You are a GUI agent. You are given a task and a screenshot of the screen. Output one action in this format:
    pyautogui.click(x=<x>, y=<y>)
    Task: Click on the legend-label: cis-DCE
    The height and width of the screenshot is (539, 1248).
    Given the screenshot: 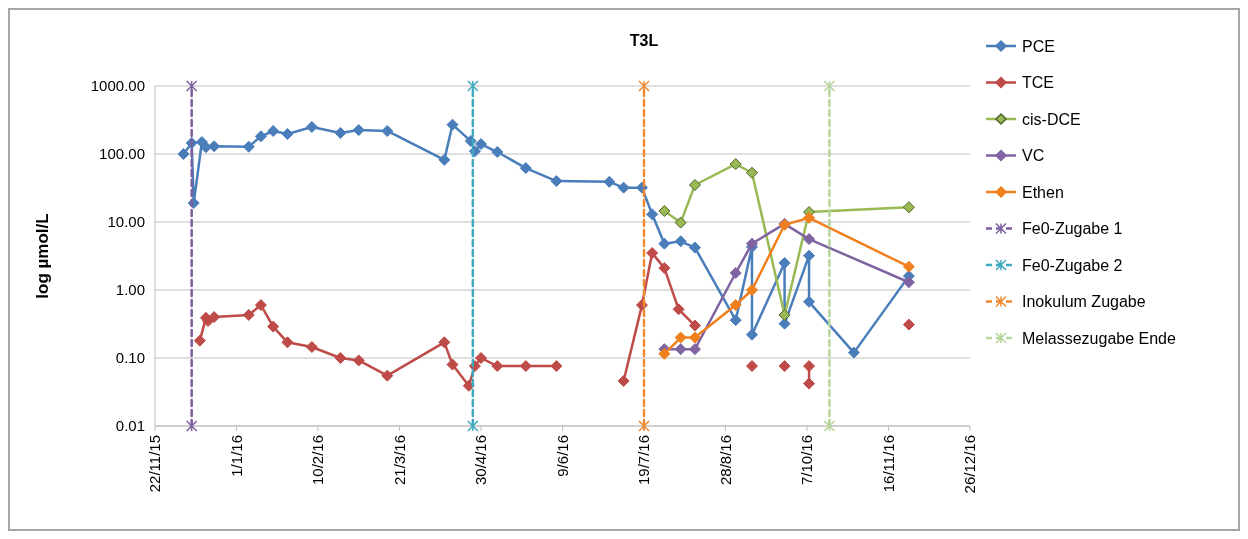 What is the action you would take?
    pyautogui.click(x=1051, y=119)
    